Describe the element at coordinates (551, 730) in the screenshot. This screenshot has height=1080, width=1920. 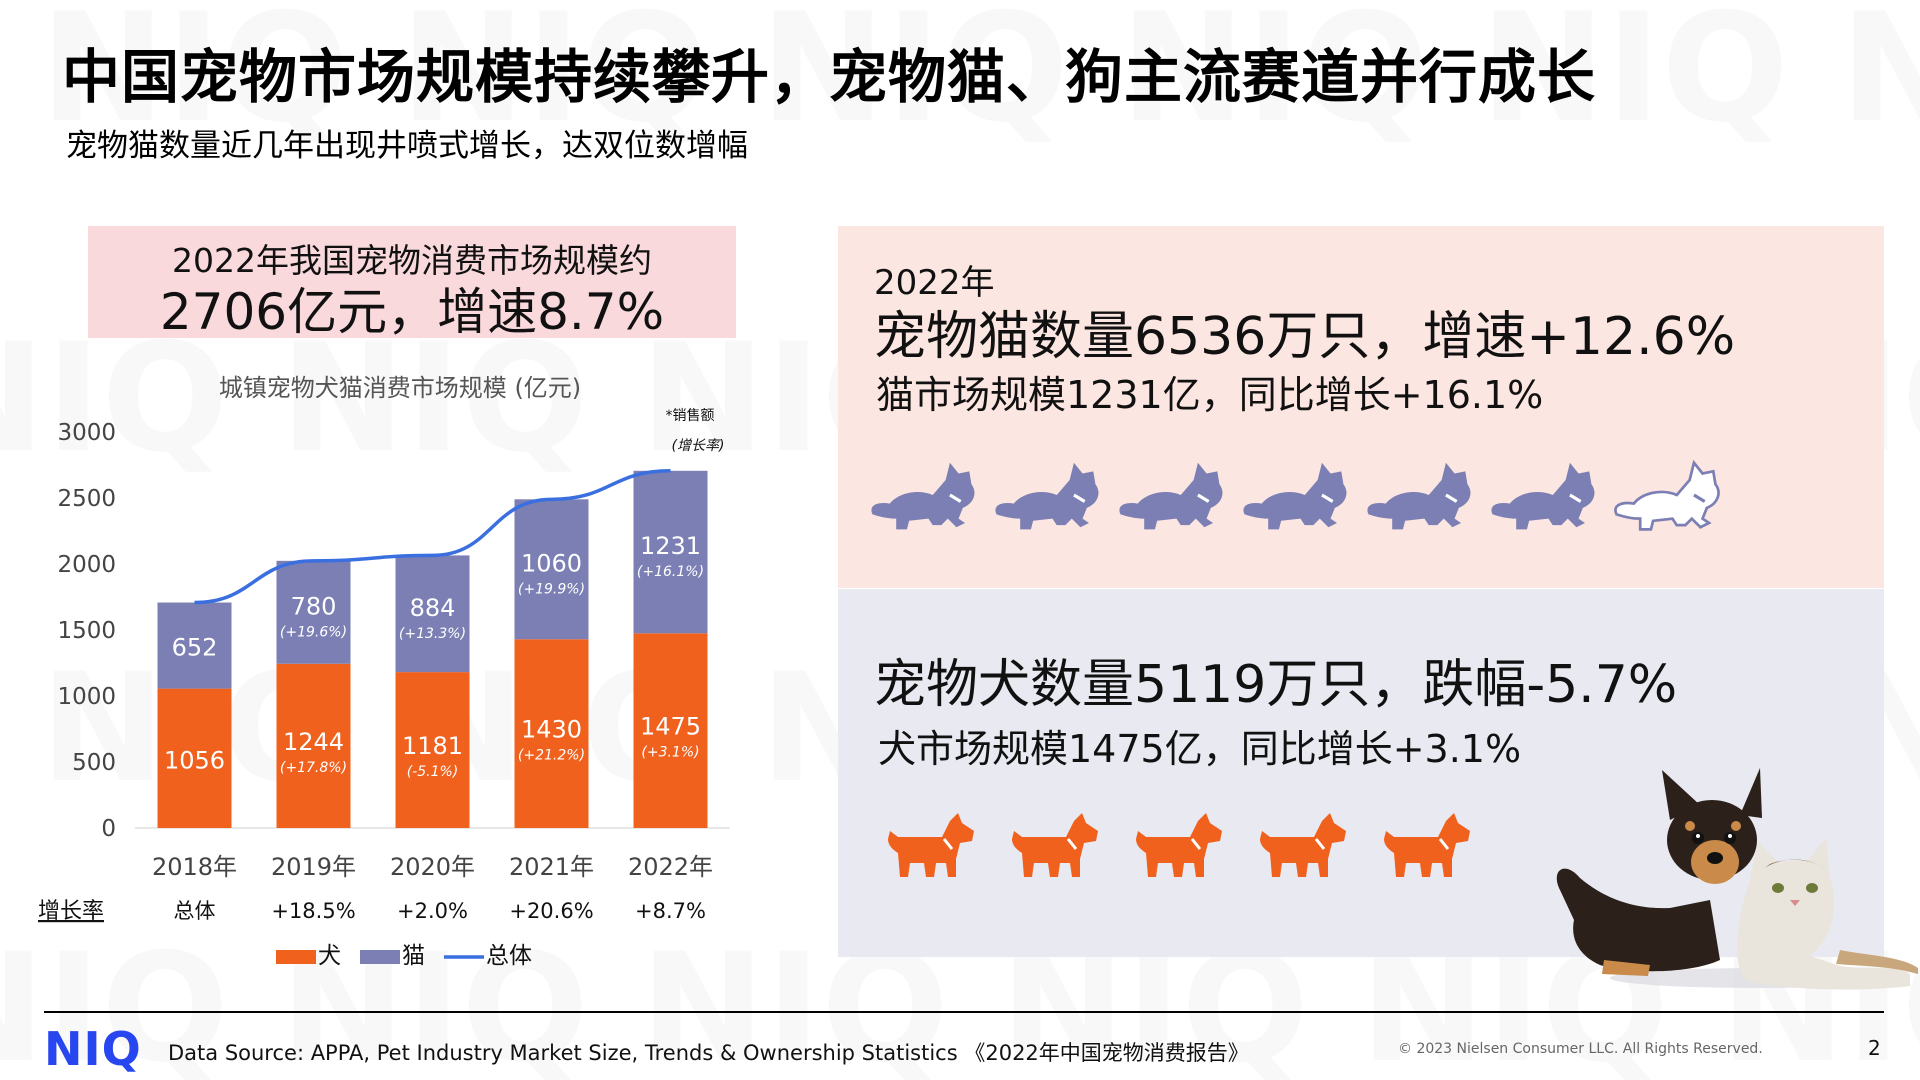
I see `bar-dog-value-label: 1430` at that location.